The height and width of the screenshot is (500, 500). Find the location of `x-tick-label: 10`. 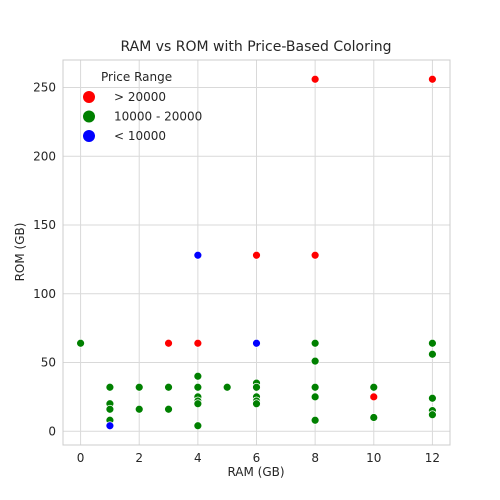

x-tick-label: 10 is located at coordinates (373, 458).